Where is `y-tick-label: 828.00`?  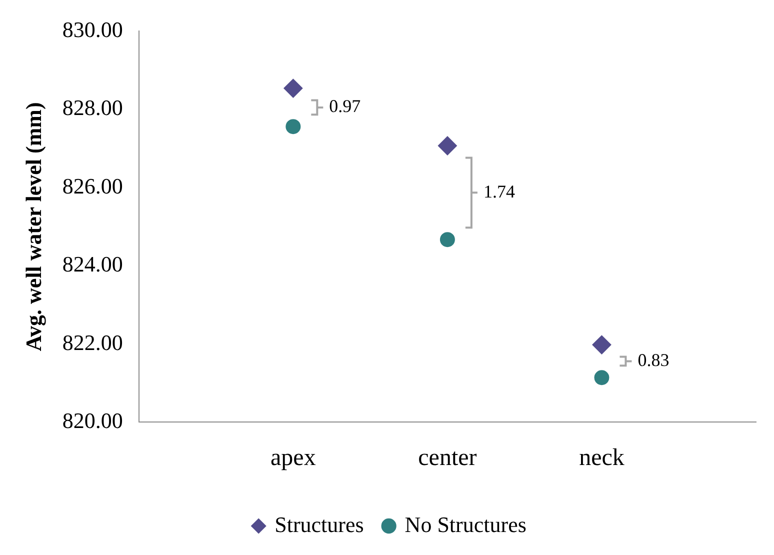 y-tick-label: 828.00 is located at coordinates (92, 107).